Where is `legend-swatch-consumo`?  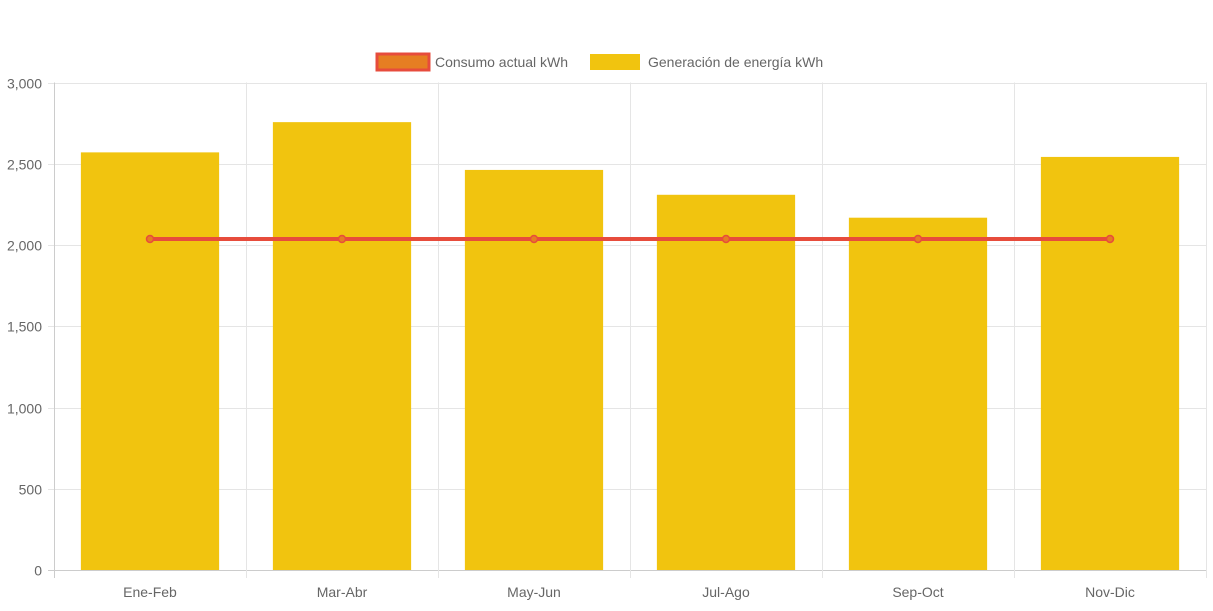
legend-swatch-consumo is located at coordinates (403, 62).